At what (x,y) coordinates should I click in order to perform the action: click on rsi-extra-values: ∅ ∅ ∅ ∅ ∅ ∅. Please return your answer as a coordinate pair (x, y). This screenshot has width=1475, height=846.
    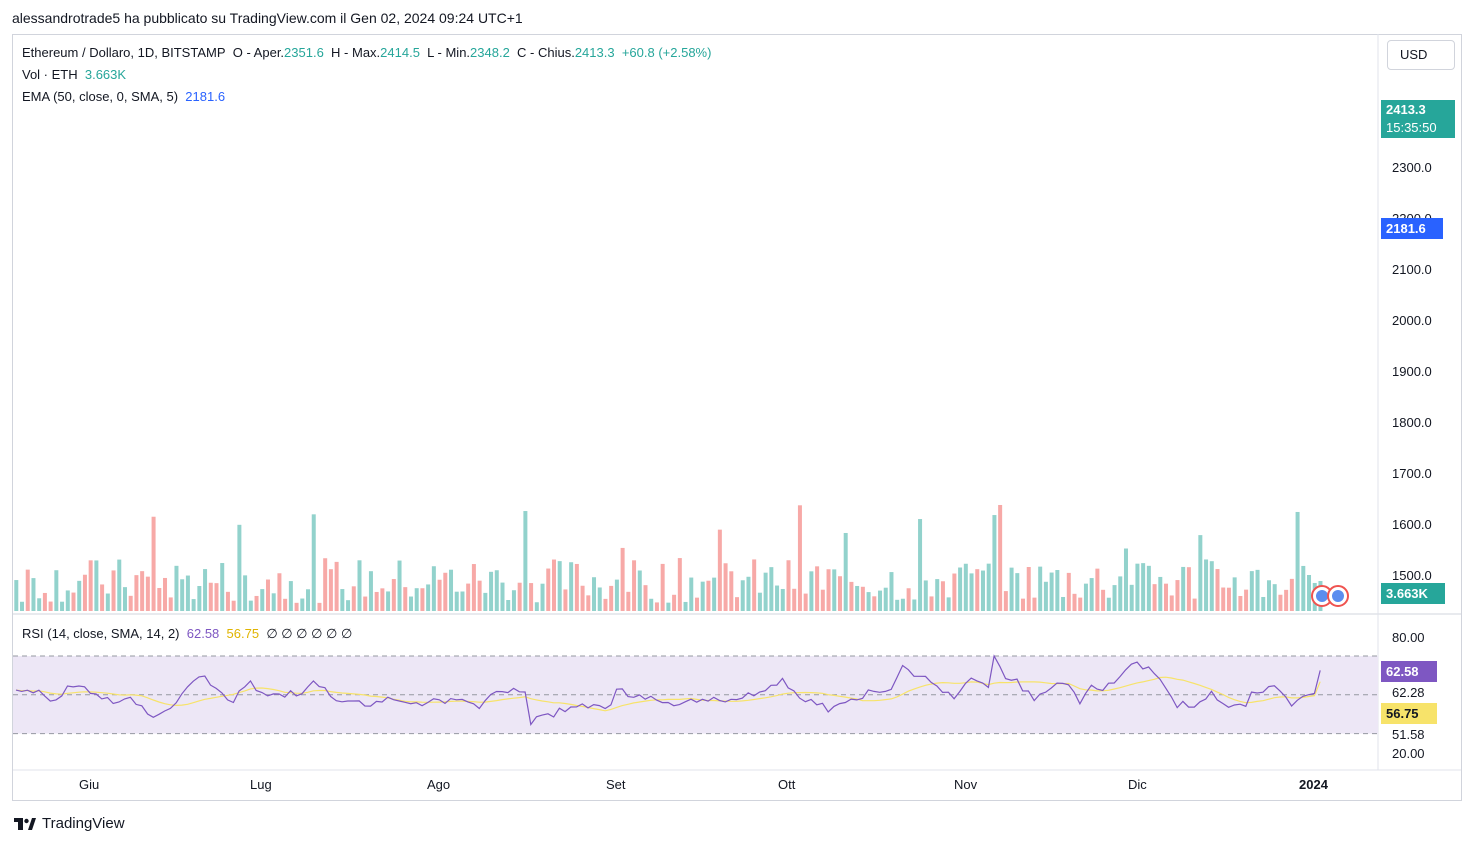
    Looking at the image, I should click on (309, 633).